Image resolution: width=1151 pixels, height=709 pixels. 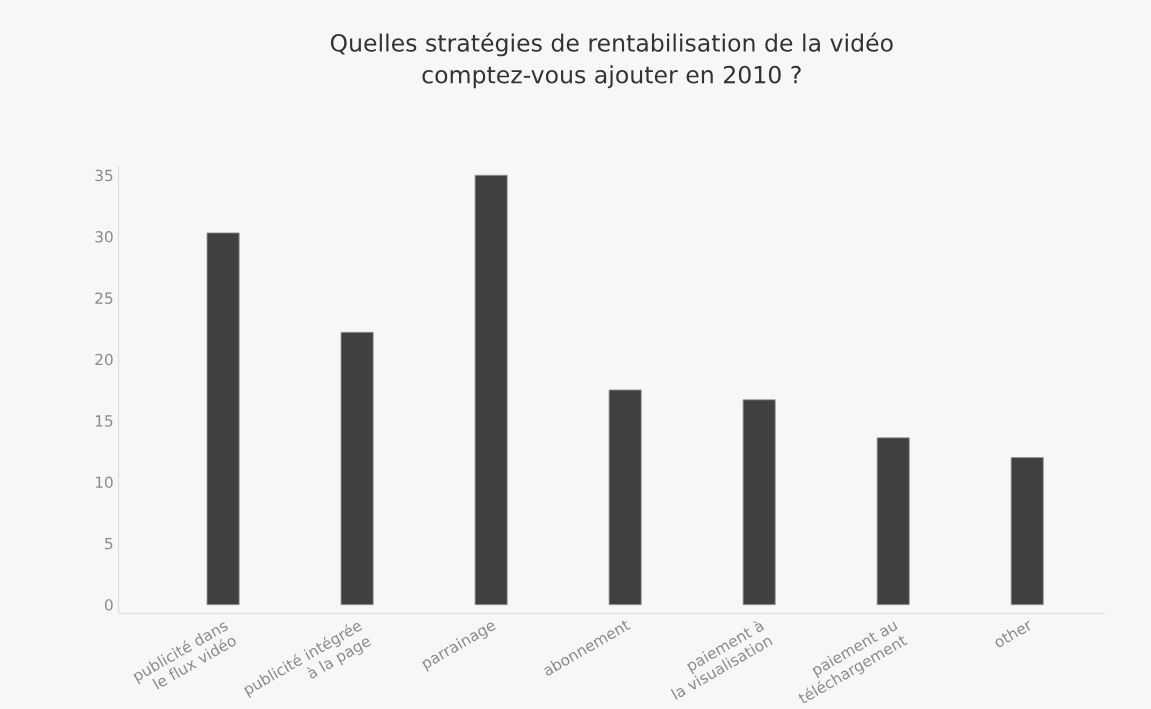 I want to click on y-tick-label: 0, so click(x=108, y=605).